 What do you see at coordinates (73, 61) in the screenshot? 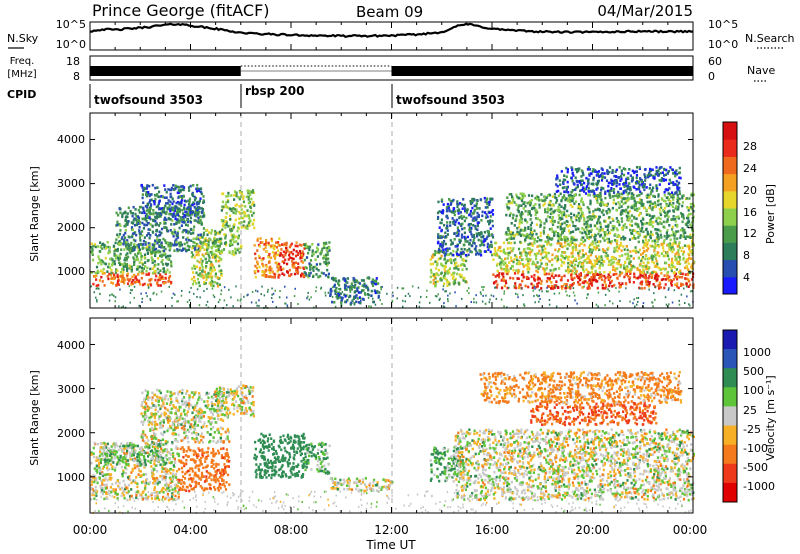
I see `freq-left-tick-top: 18` at bounding box center [73, 61].